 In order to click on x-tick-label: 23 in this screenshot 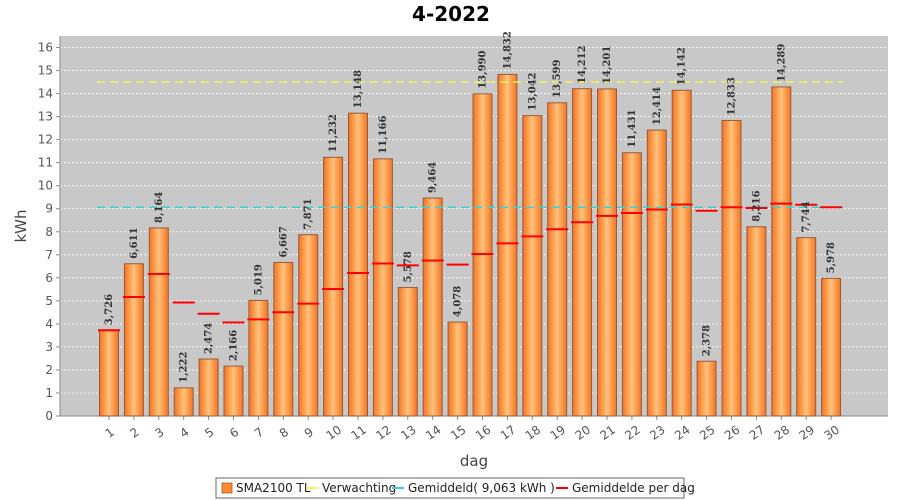, I will do `click(657, 433)`.